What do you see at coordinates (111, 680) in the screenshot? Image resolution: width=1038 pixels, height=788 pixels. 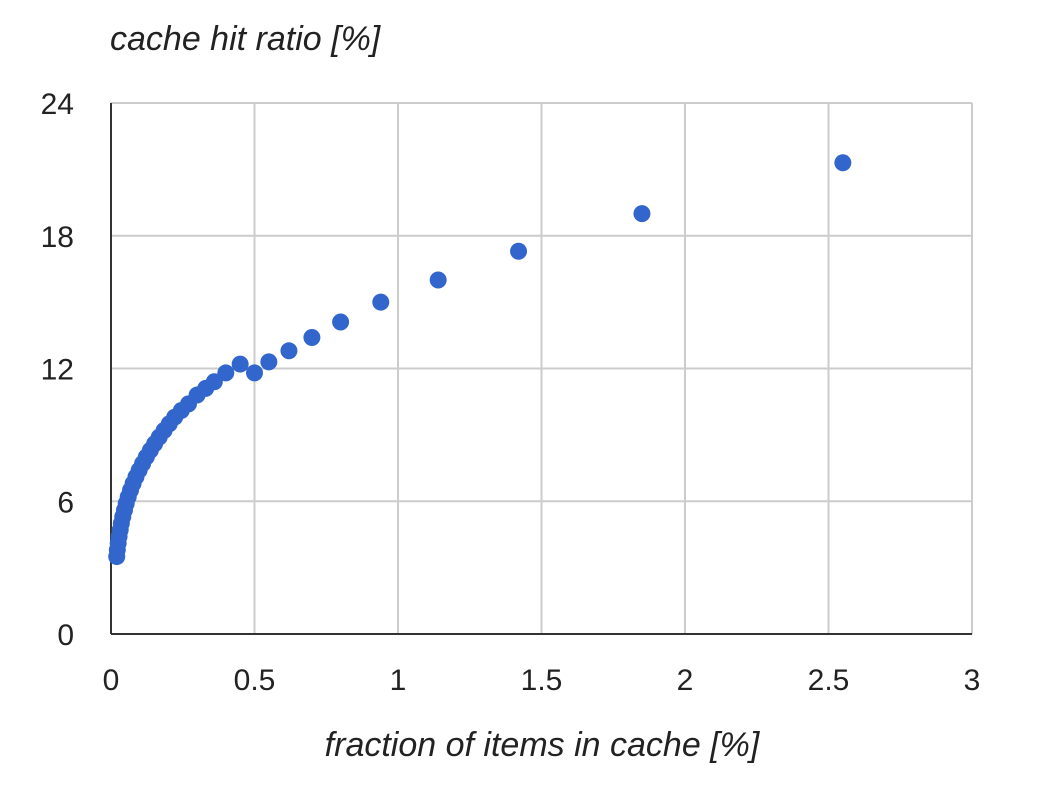 I see `x-tick-label: 0` at bounding box center [111, 680].